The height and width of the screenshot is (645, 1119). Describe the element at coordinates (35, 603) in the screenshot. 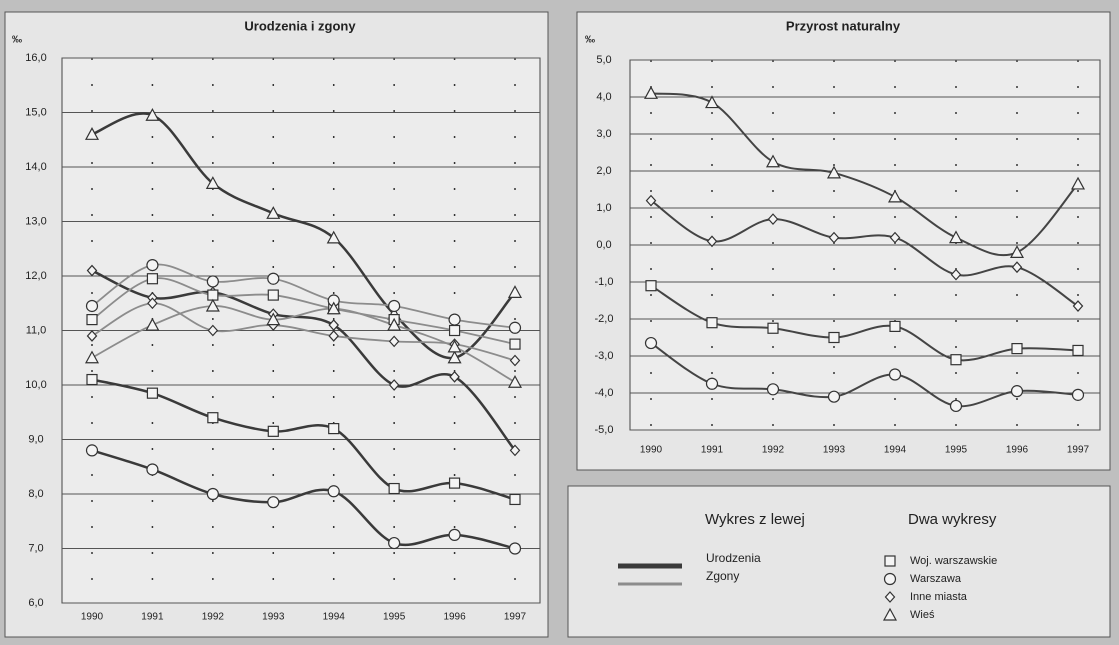

I see `y-tick-label: 6,0` at that location.